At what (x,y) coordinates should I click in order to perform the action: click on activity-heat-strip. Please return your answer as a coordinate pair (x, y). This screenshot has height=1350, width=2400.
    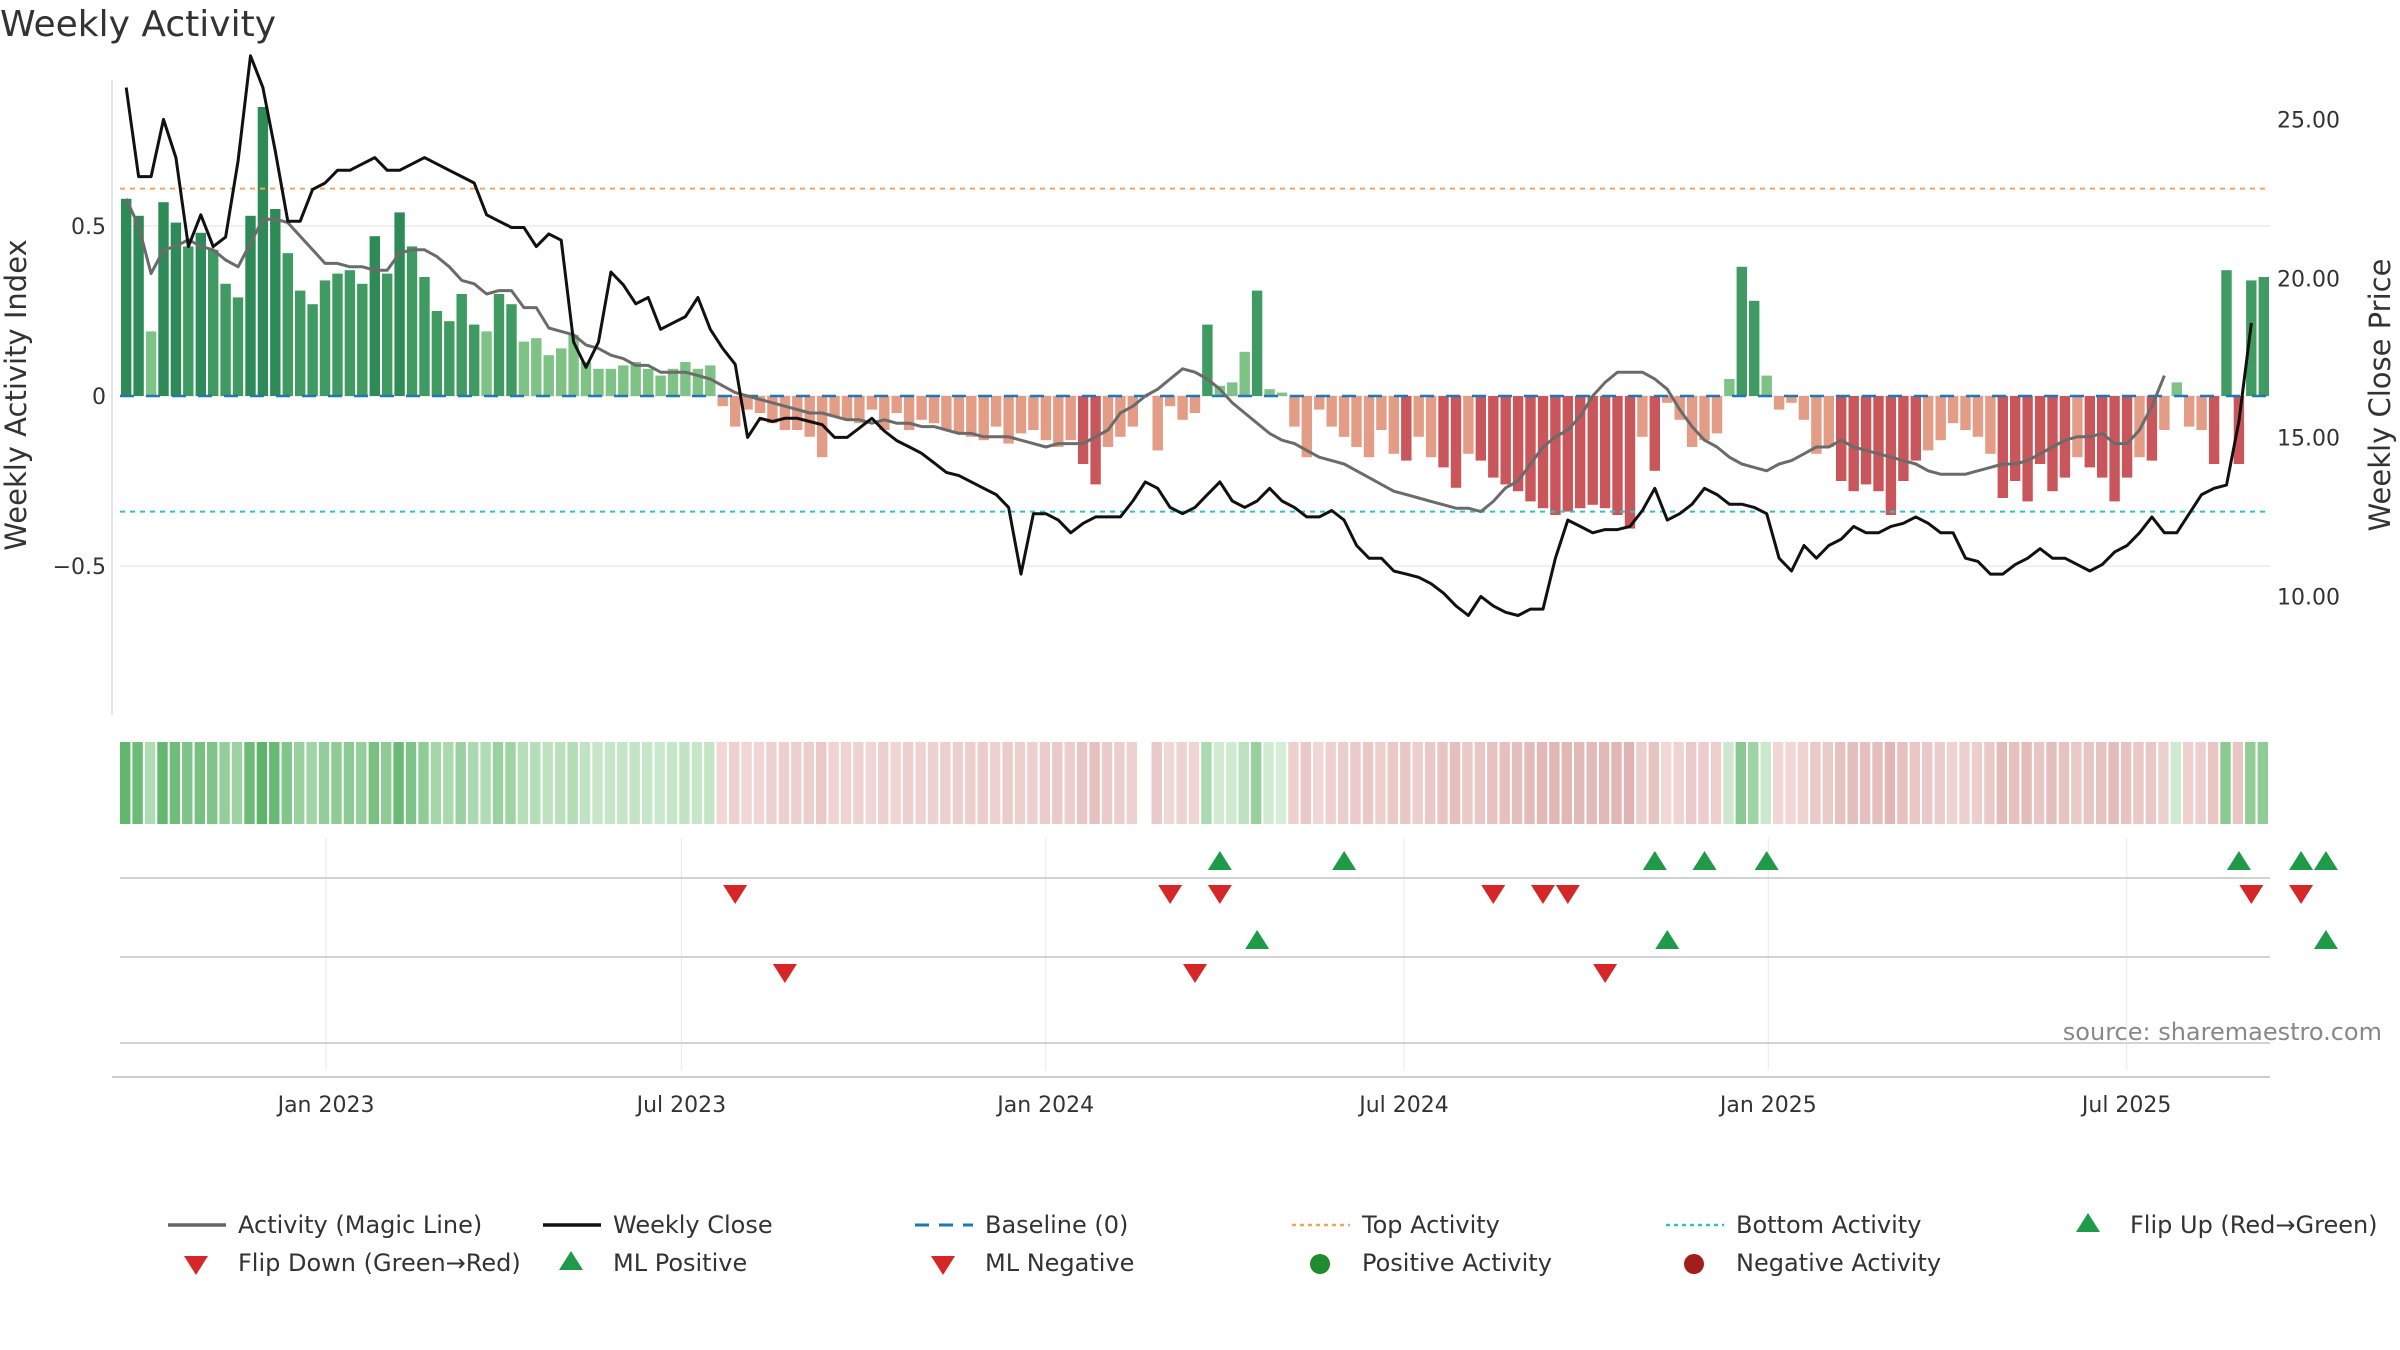
    Looking at the image, I should click on (1194, 783).